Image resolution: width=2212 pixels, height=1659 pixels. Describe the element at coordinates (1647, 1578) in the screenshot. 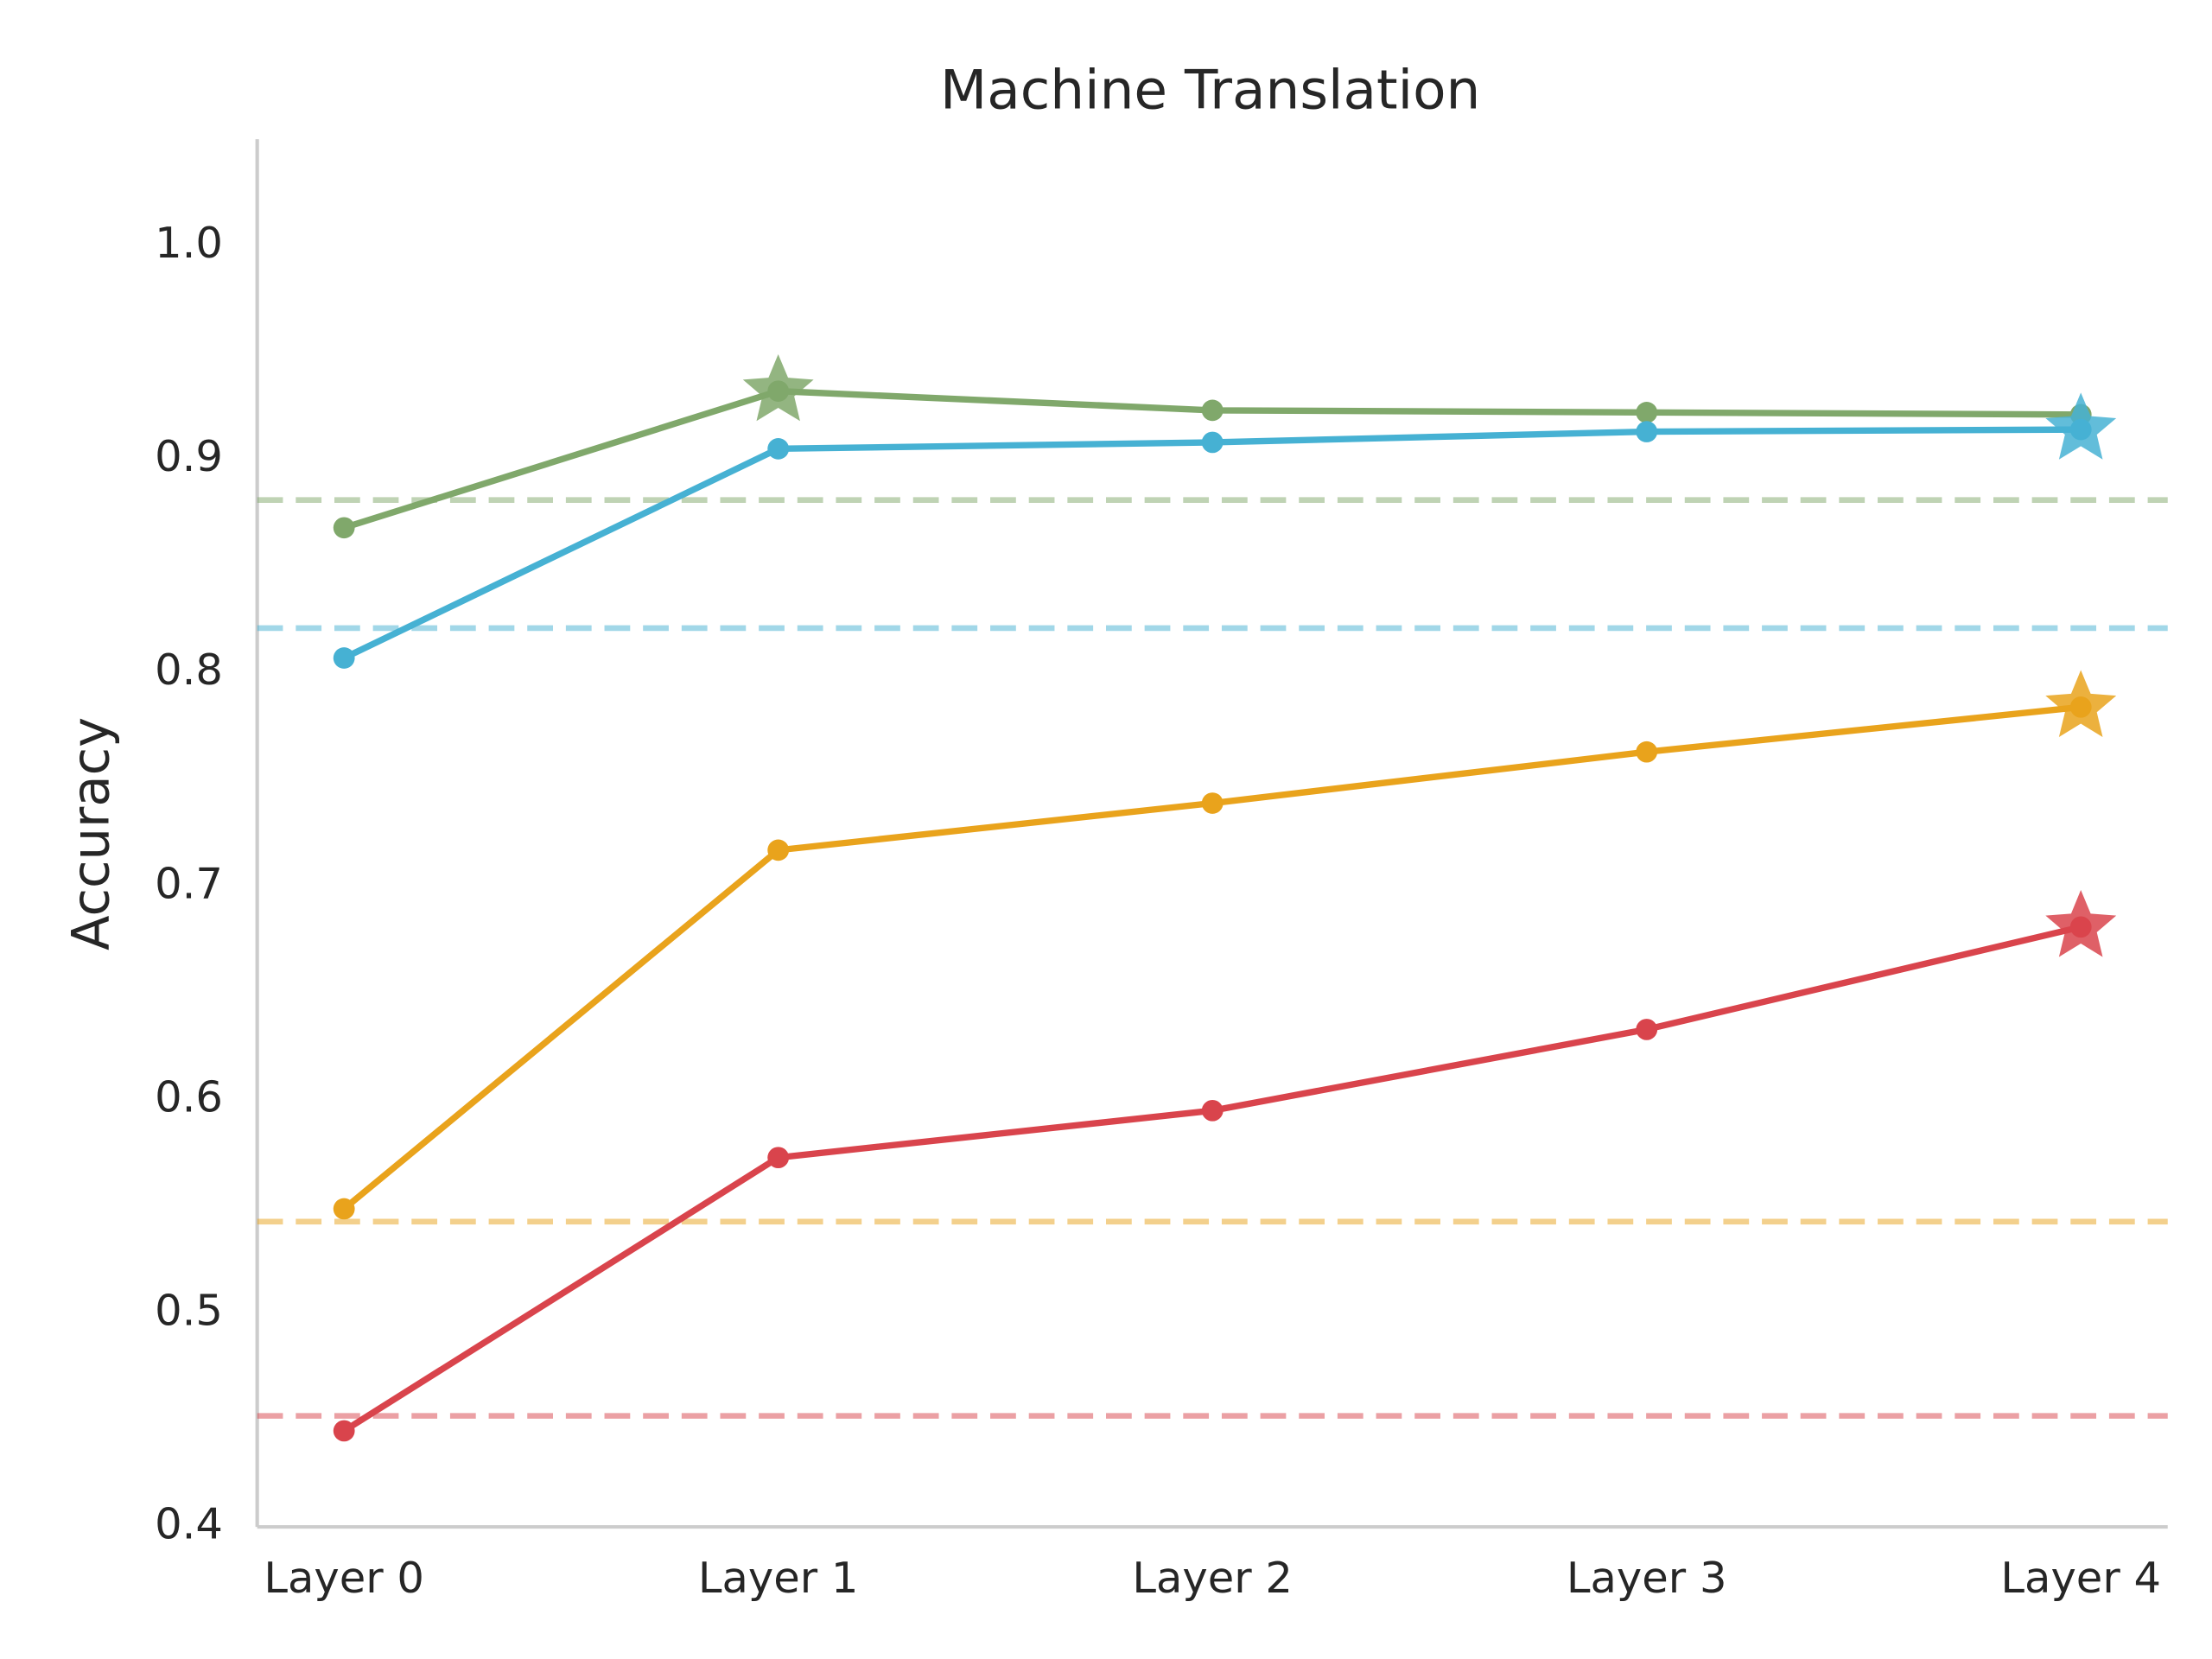

I see `x-tick-label: Layer 3` at that location.